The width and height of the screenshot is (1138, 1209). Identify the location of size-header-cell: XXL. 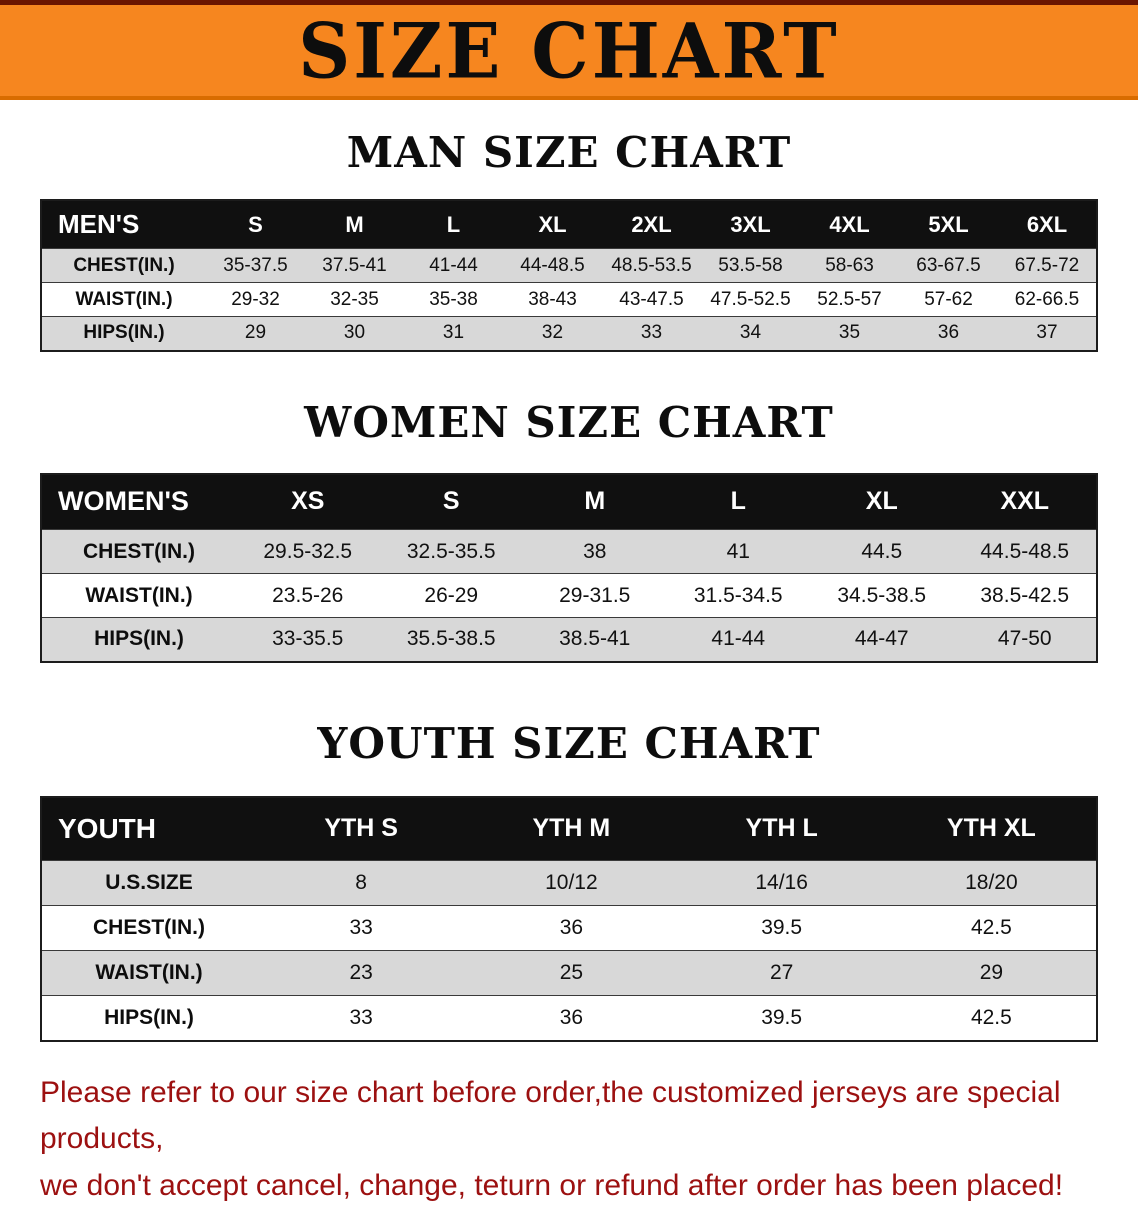
(1026, 502).